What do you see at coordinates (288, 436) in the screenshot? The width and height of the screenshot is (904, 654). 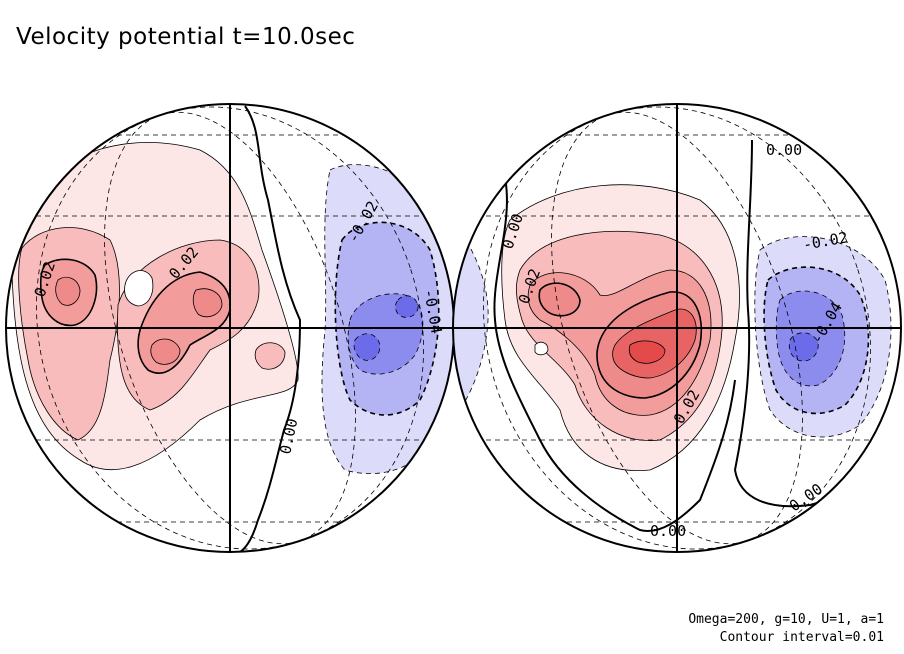 I see `left-label-5: 0.00` at bounding box center [288, 436].